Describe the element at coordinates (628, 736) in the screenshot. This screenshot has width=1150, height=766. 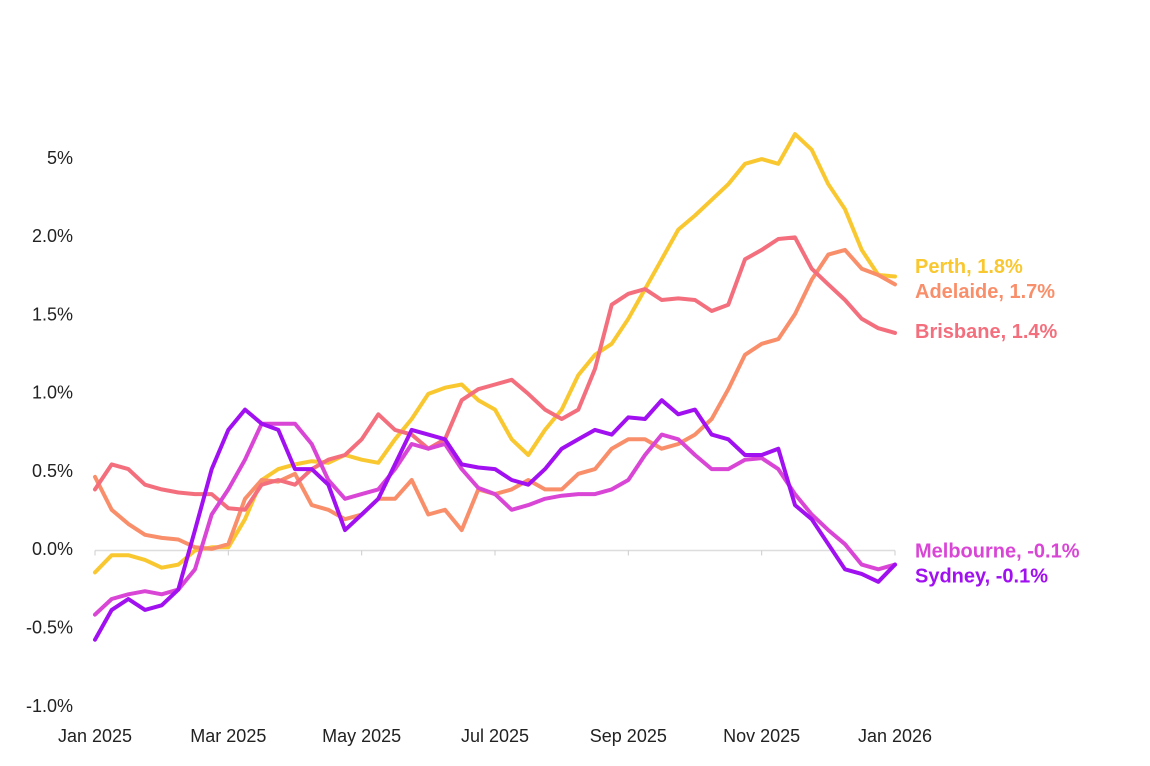
I see `x-tick-label: Sep 2025` at that location.